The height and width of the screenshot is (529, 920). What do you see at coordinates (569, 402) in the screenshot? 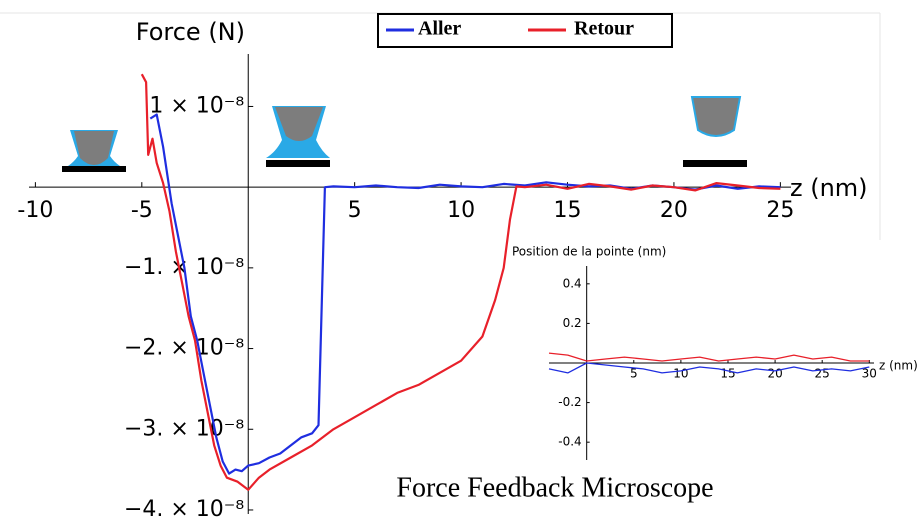
I see `y-tick-label: -0.2` at bounding box center [569, 402].